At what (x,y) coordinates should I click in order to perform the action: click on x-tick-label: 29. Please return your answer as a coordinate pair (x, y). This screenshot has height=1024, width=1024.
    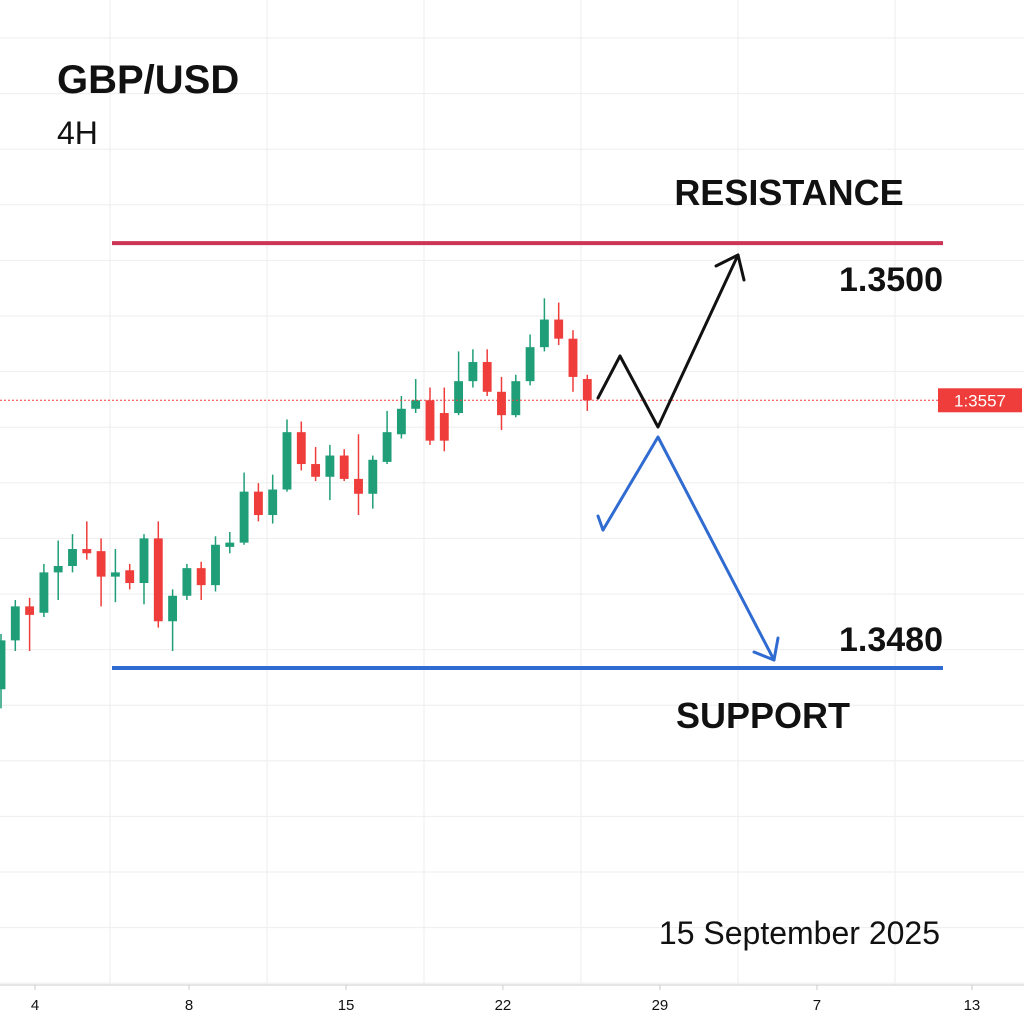
    Looking at the image, I should click on (660, 1005).